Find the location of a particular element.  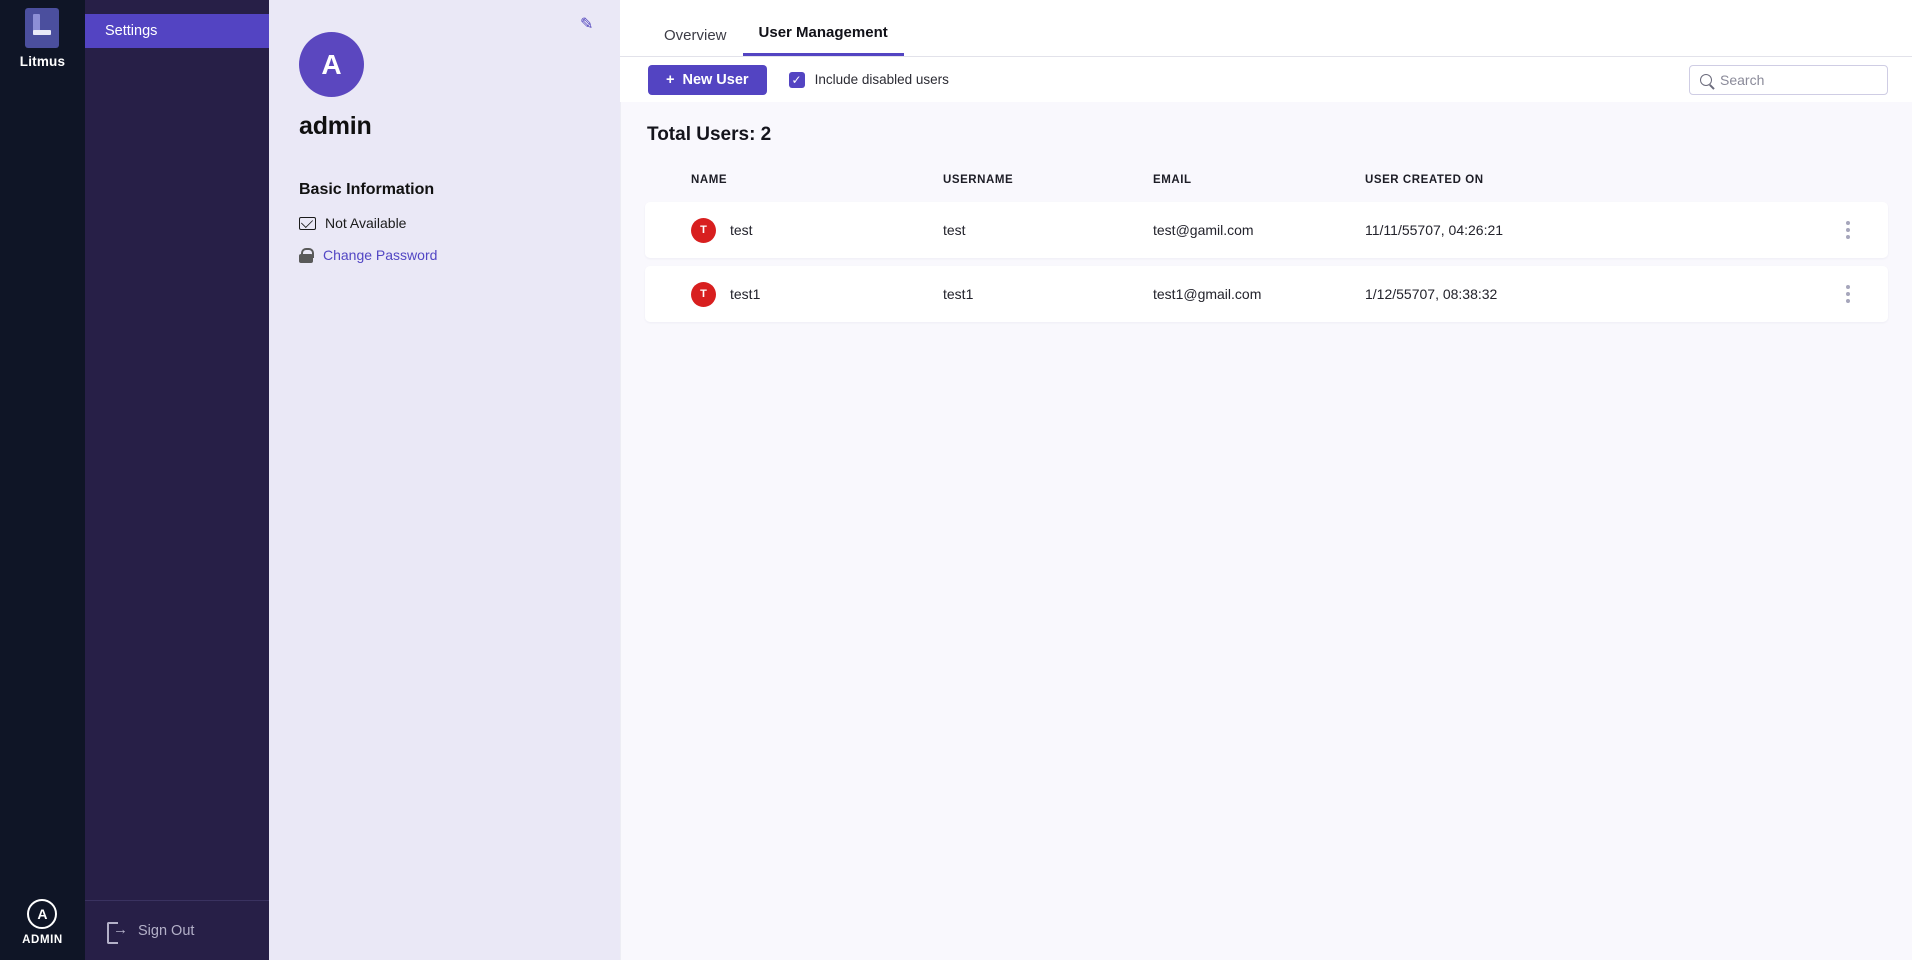

cell-name: T test1 is located at coordinates (817, 294).